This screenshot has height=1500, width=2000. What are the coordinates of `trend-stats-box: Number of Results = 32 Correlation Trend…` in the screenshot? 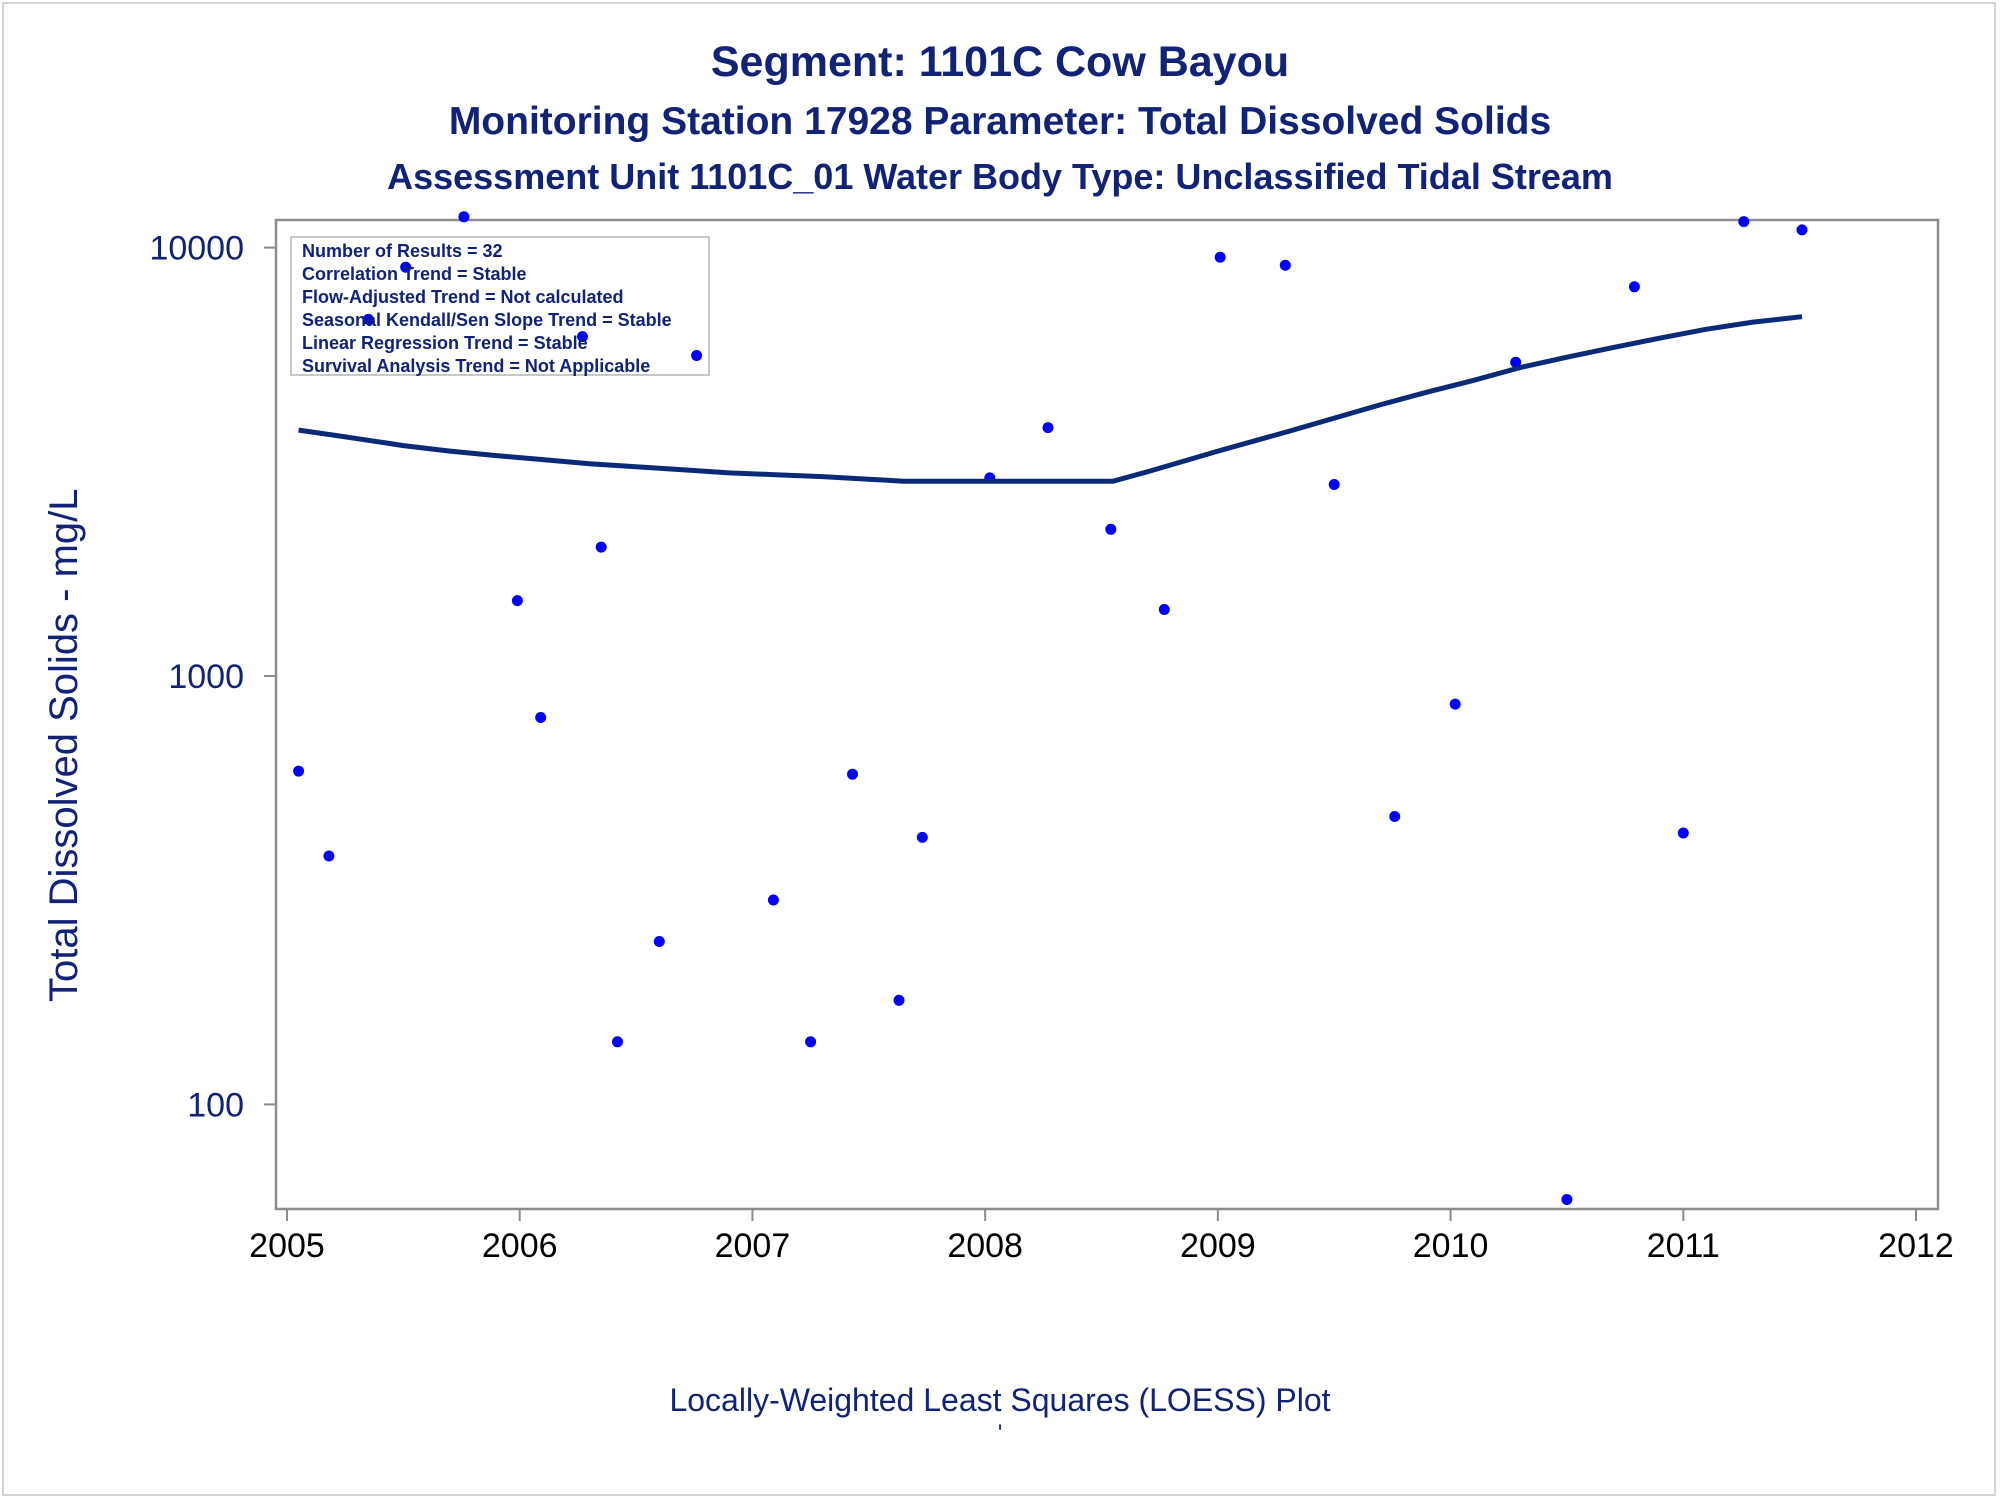 It's located at (500, 306).